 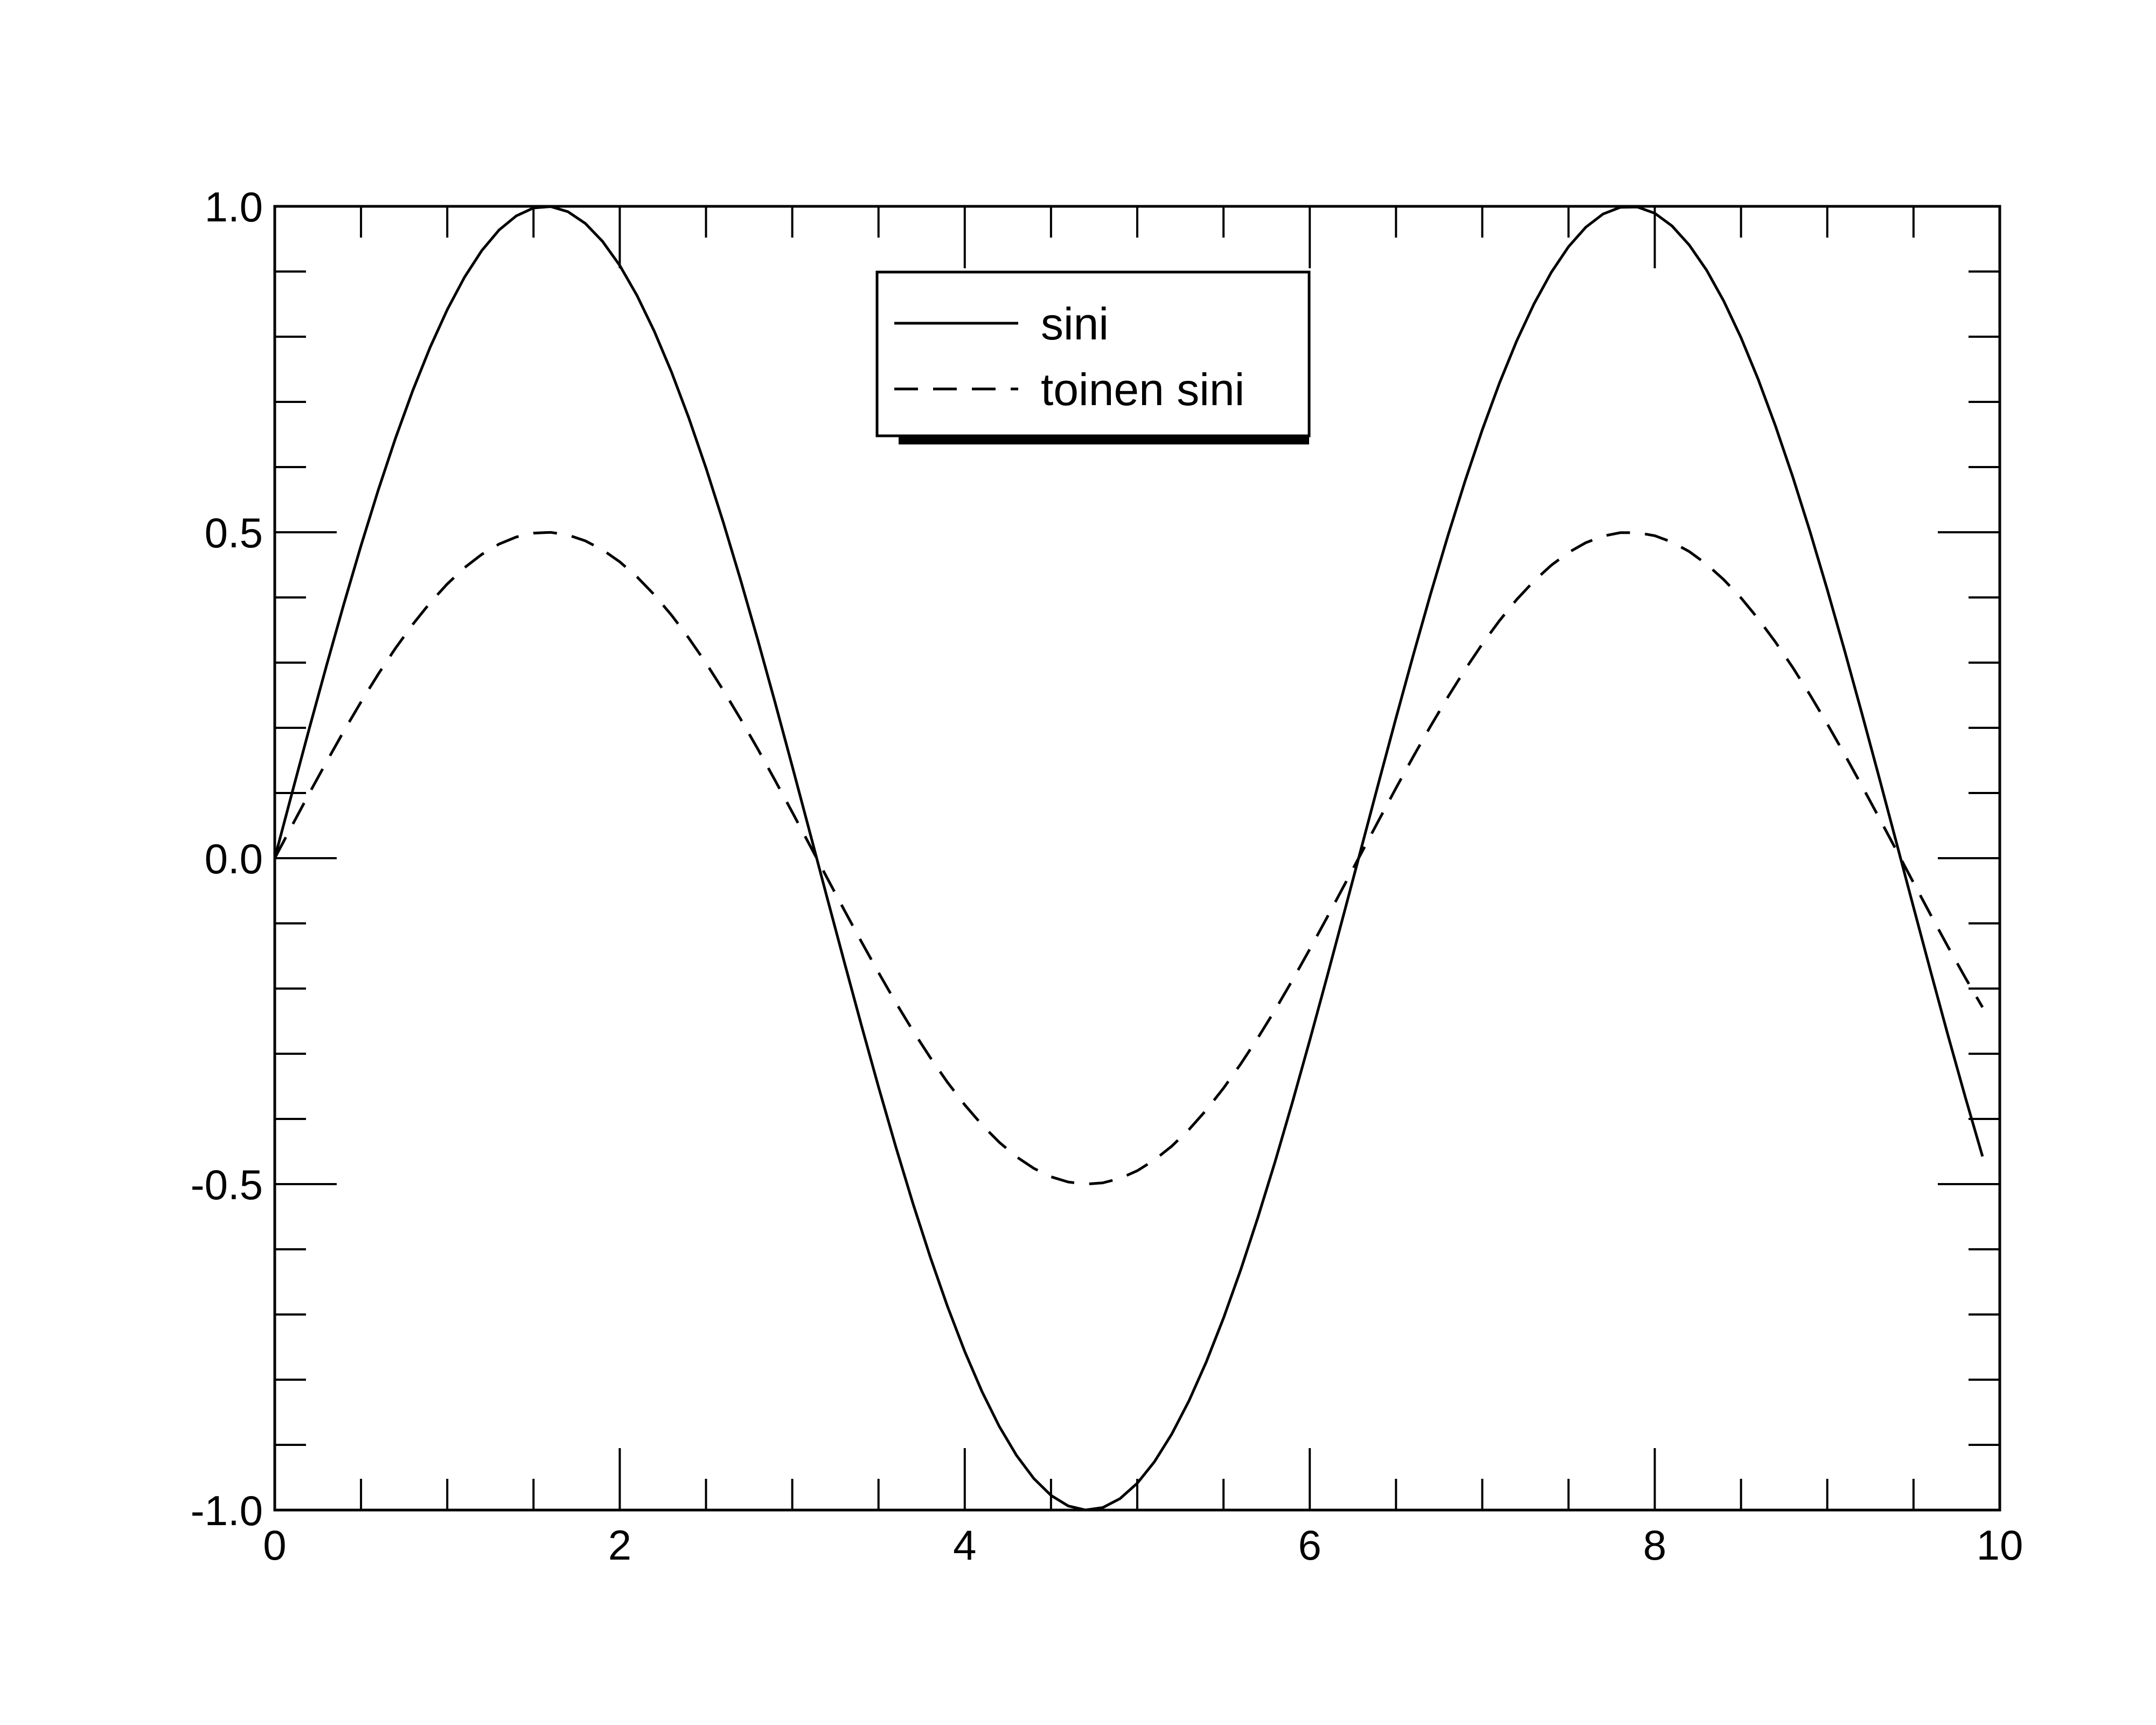 What do you see at coordinates (1093, 354) in the screenshot?
I see `legend-box` at bounding box center [1093, 354].